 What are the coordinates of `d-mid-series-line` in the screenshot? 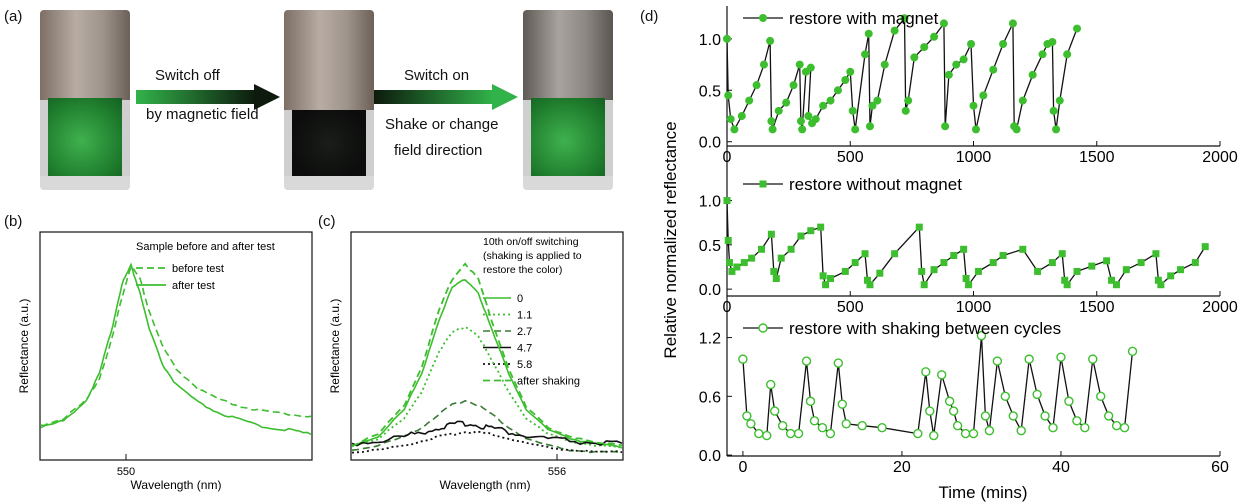 It's located at (966, 243).